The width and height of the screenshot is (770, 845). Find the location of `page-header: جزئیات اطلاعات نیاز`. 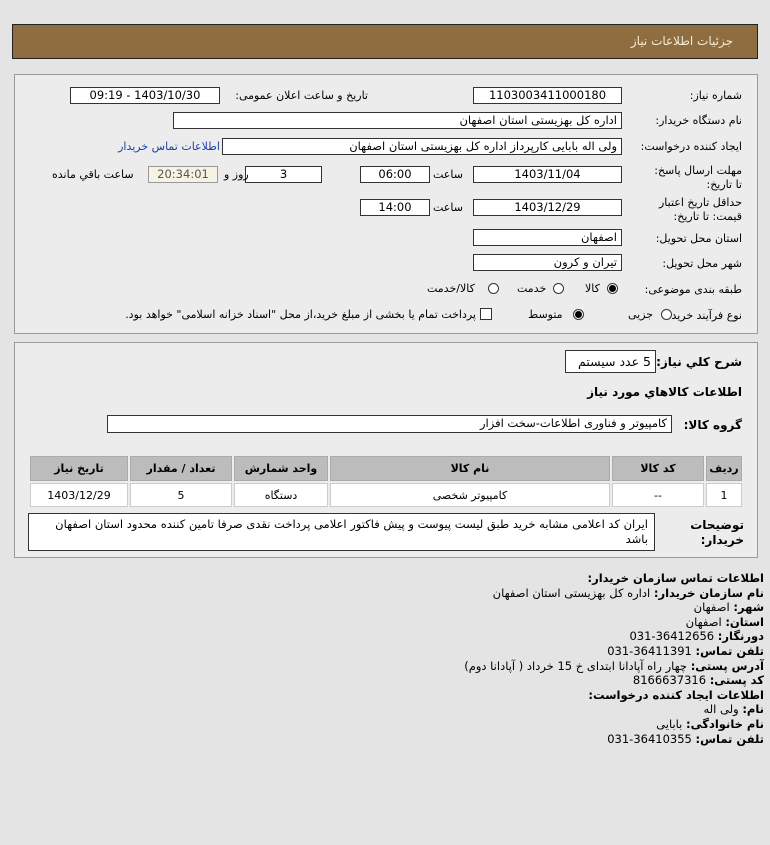

page-header: جزئیات اطلاعات نیاز is located at coordinates (385, 41).